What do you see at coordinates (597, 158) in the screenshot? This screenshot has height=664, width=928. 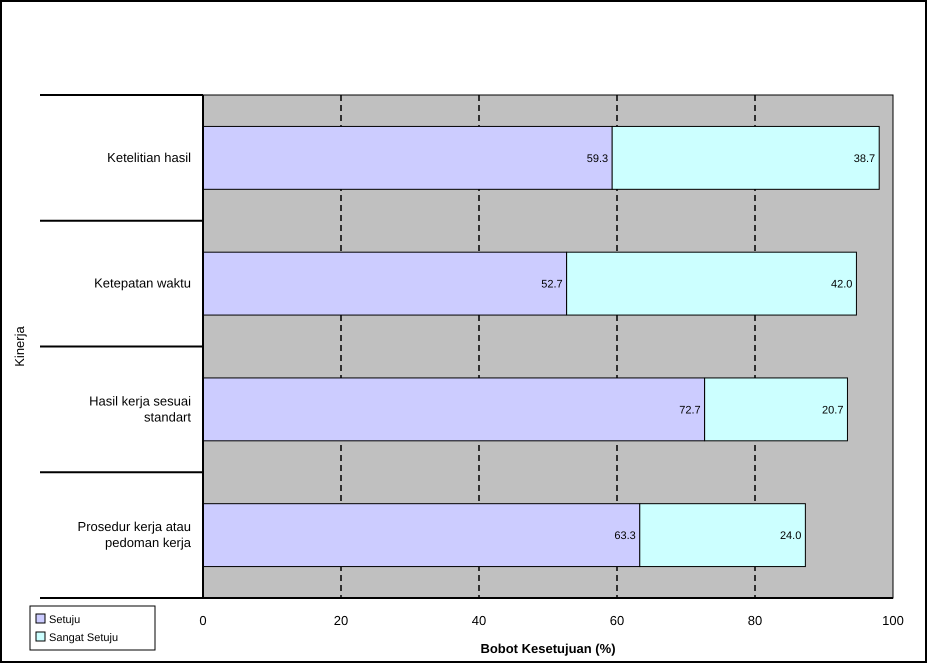 I see `text: 59.3` at bounding box center [597, 158].